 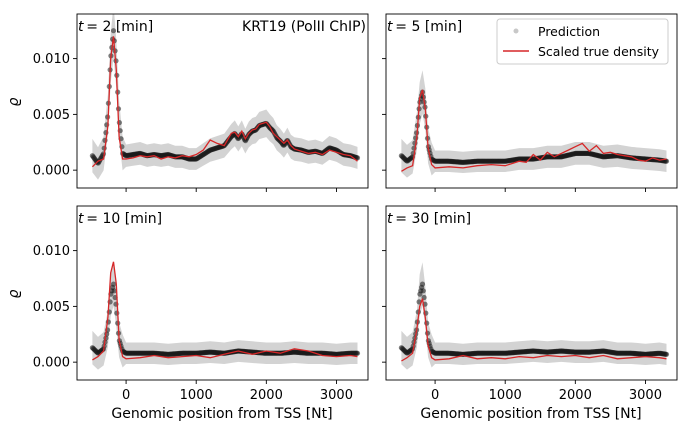 What do you see at coordinates (424, 27) in the screenshot?
I see `panel-title: t = 5 [min]` at bounding box center [424, 27].